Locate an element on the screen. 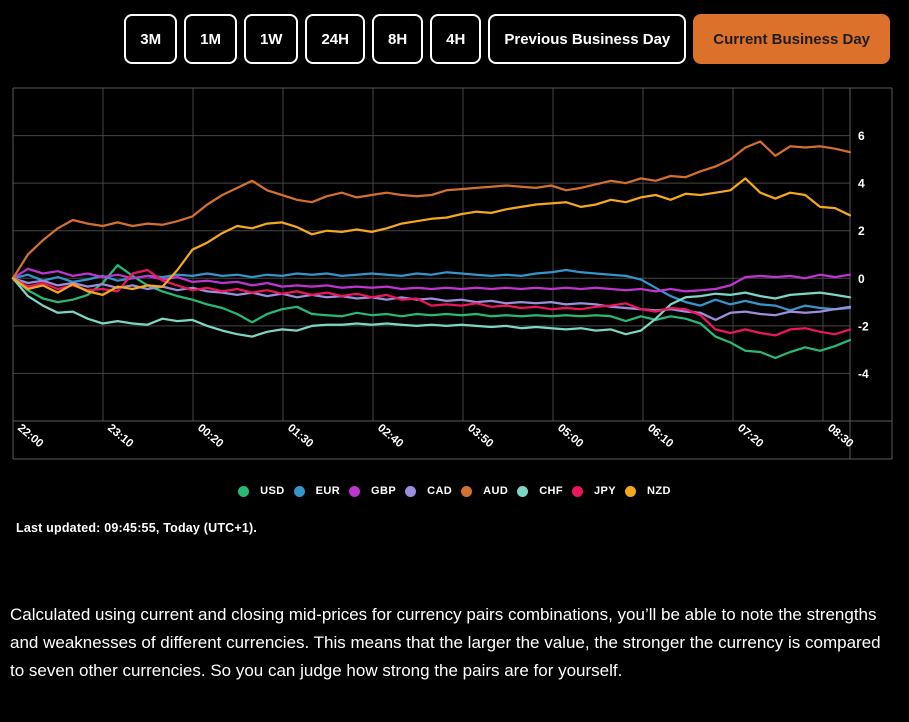  legend-dot-eur is located at coordinates (299, 491).